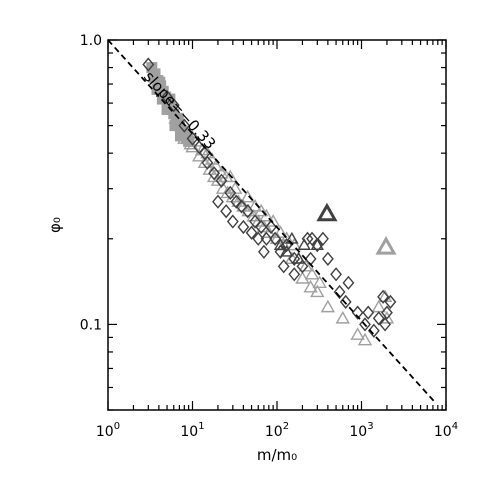 This screenshot has width=480, height=480. I want to click on y-tick-label-1: 1.0, so click(91, 41).